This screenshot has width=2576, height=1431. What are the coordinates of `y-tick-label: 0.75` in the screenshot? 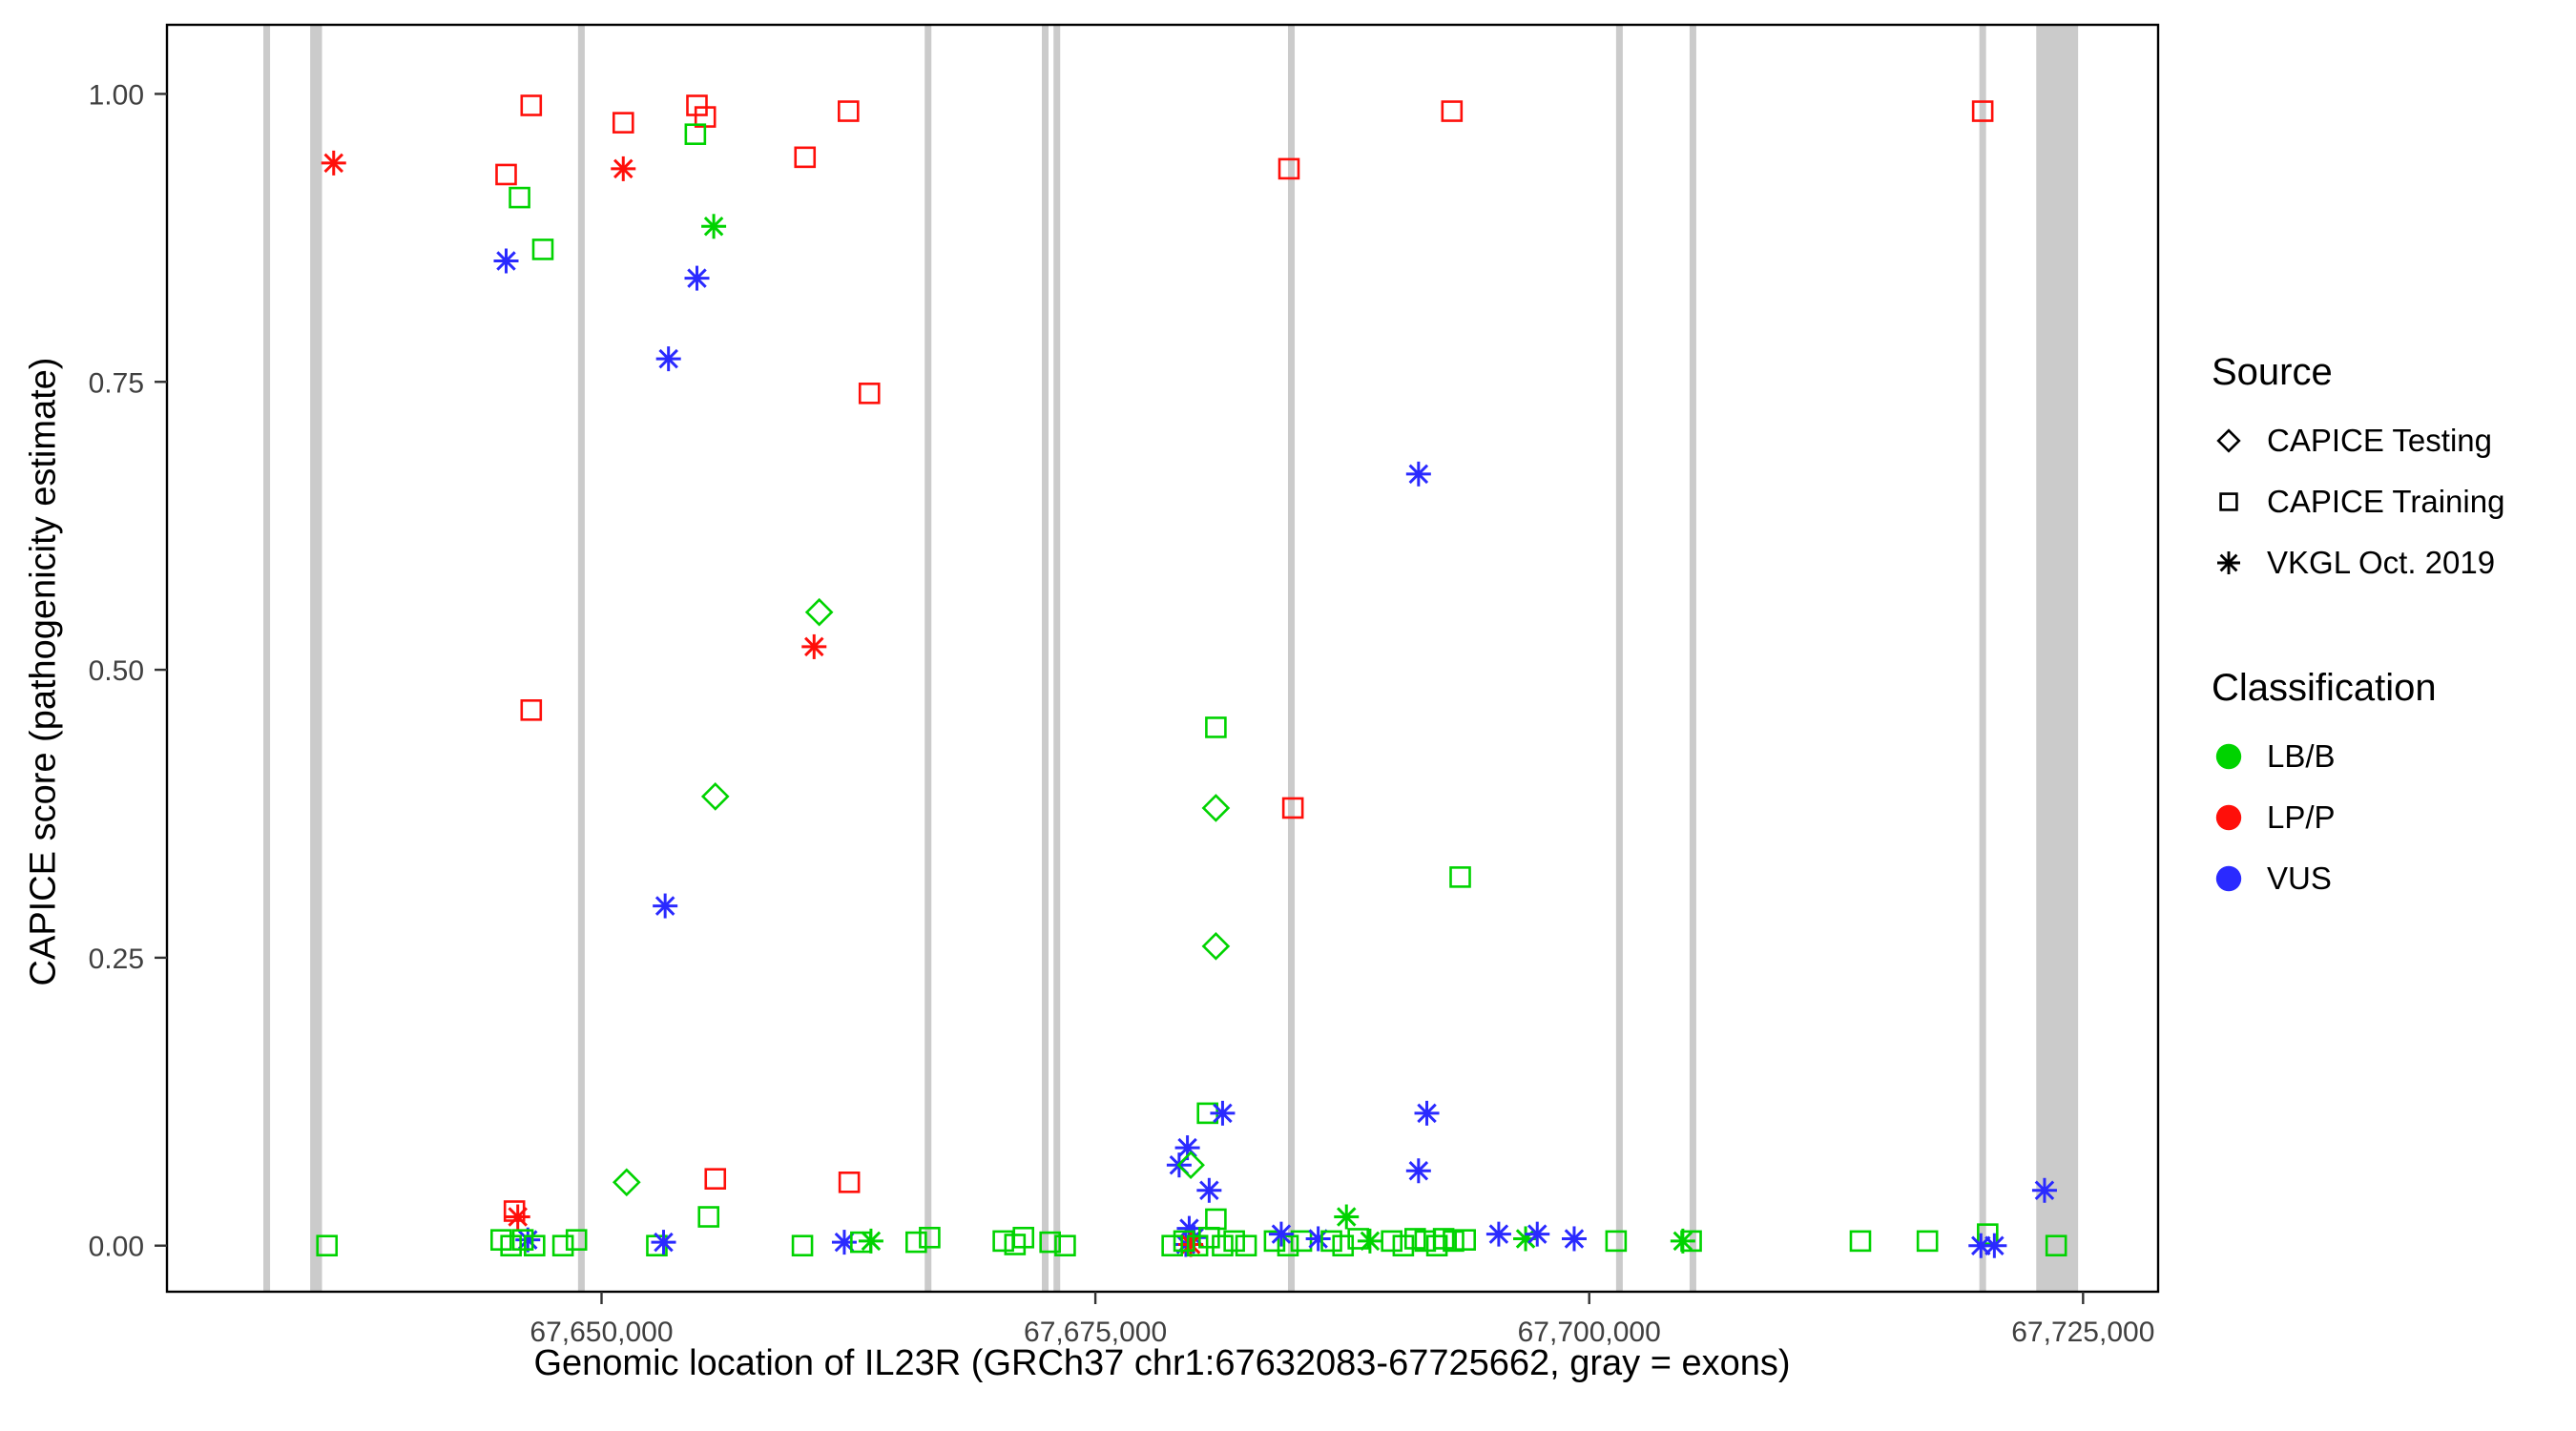 It's located at (116, 383).